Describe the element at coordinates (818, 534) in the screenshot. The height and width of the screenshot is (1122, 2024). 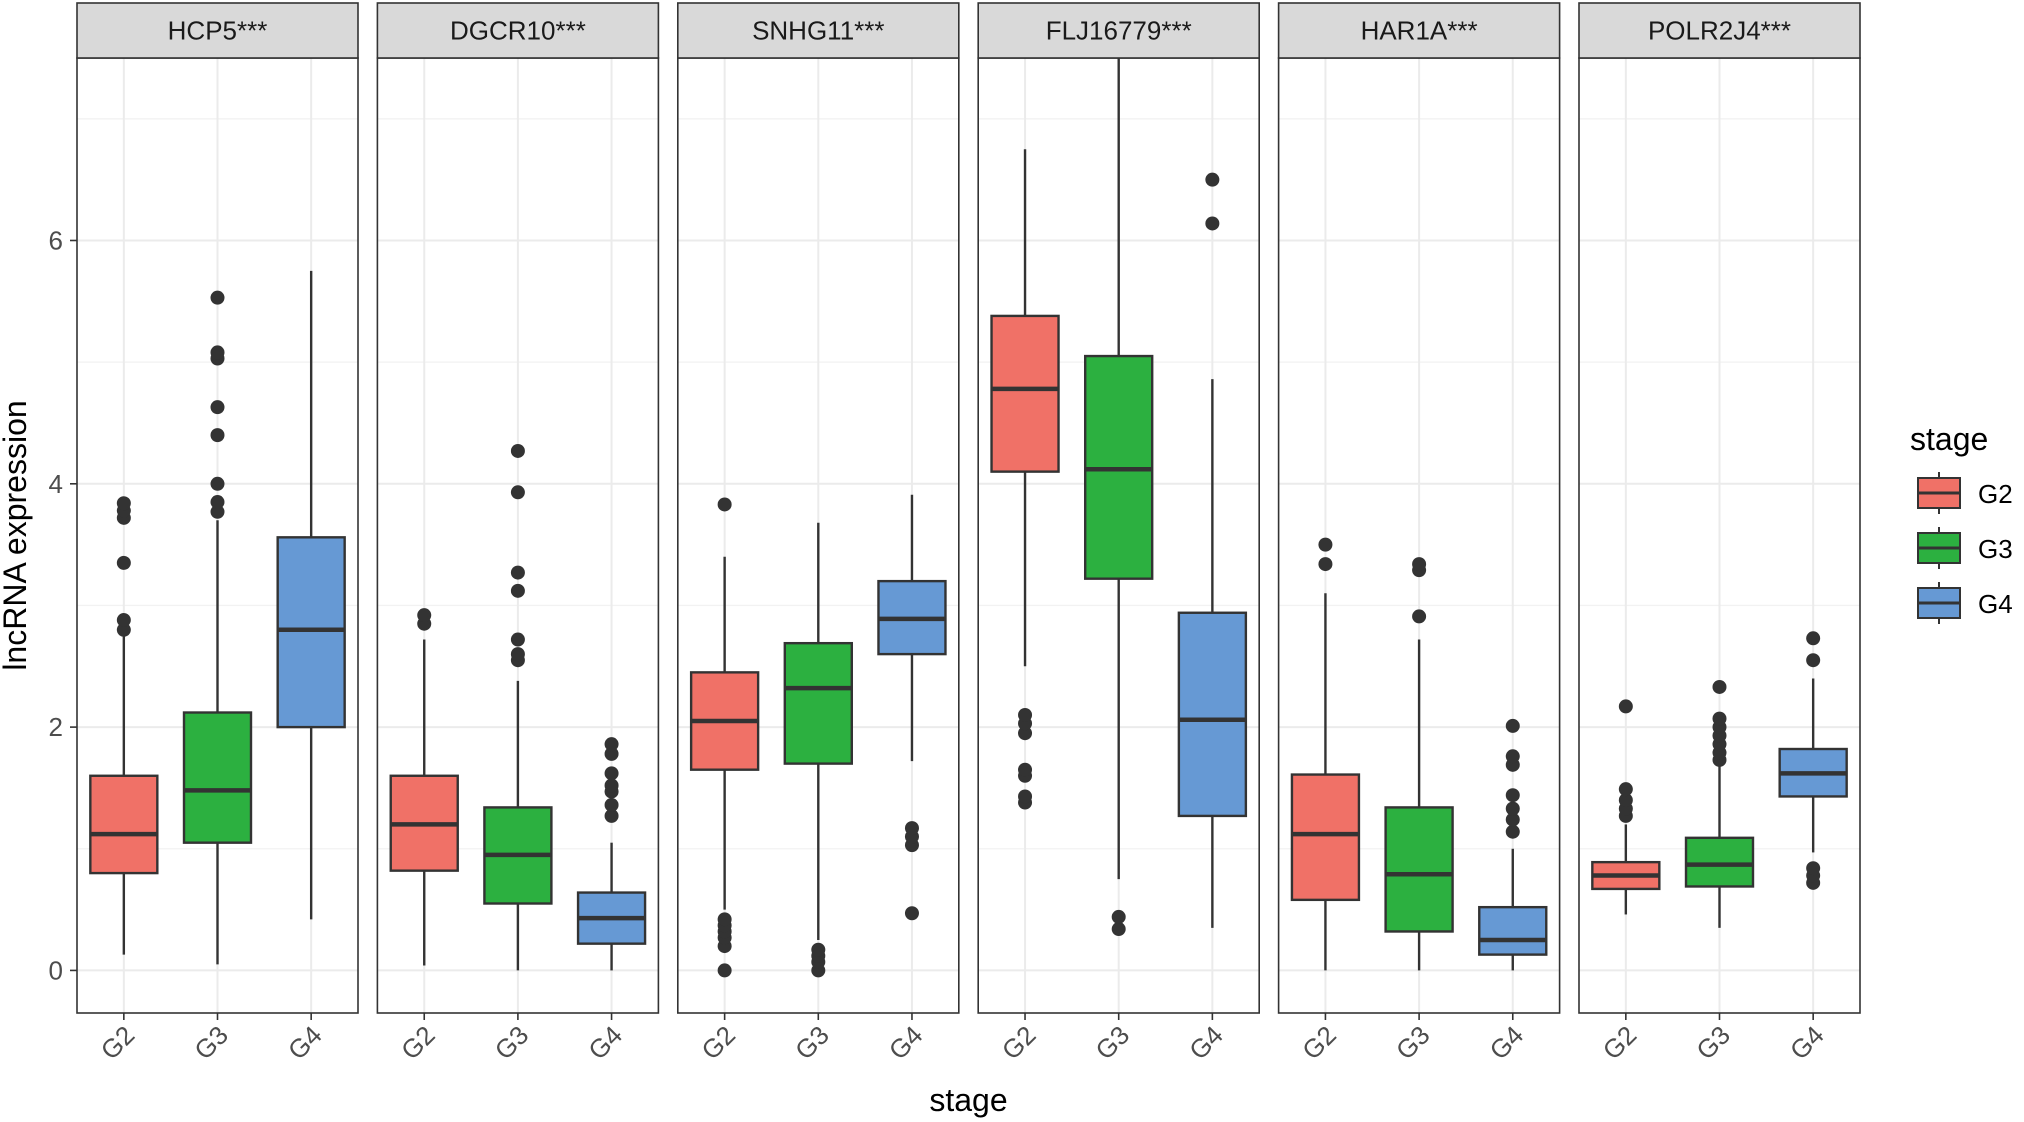
I see `facet-panel-2: SNHG11*** G2 G3 G4` at that location.